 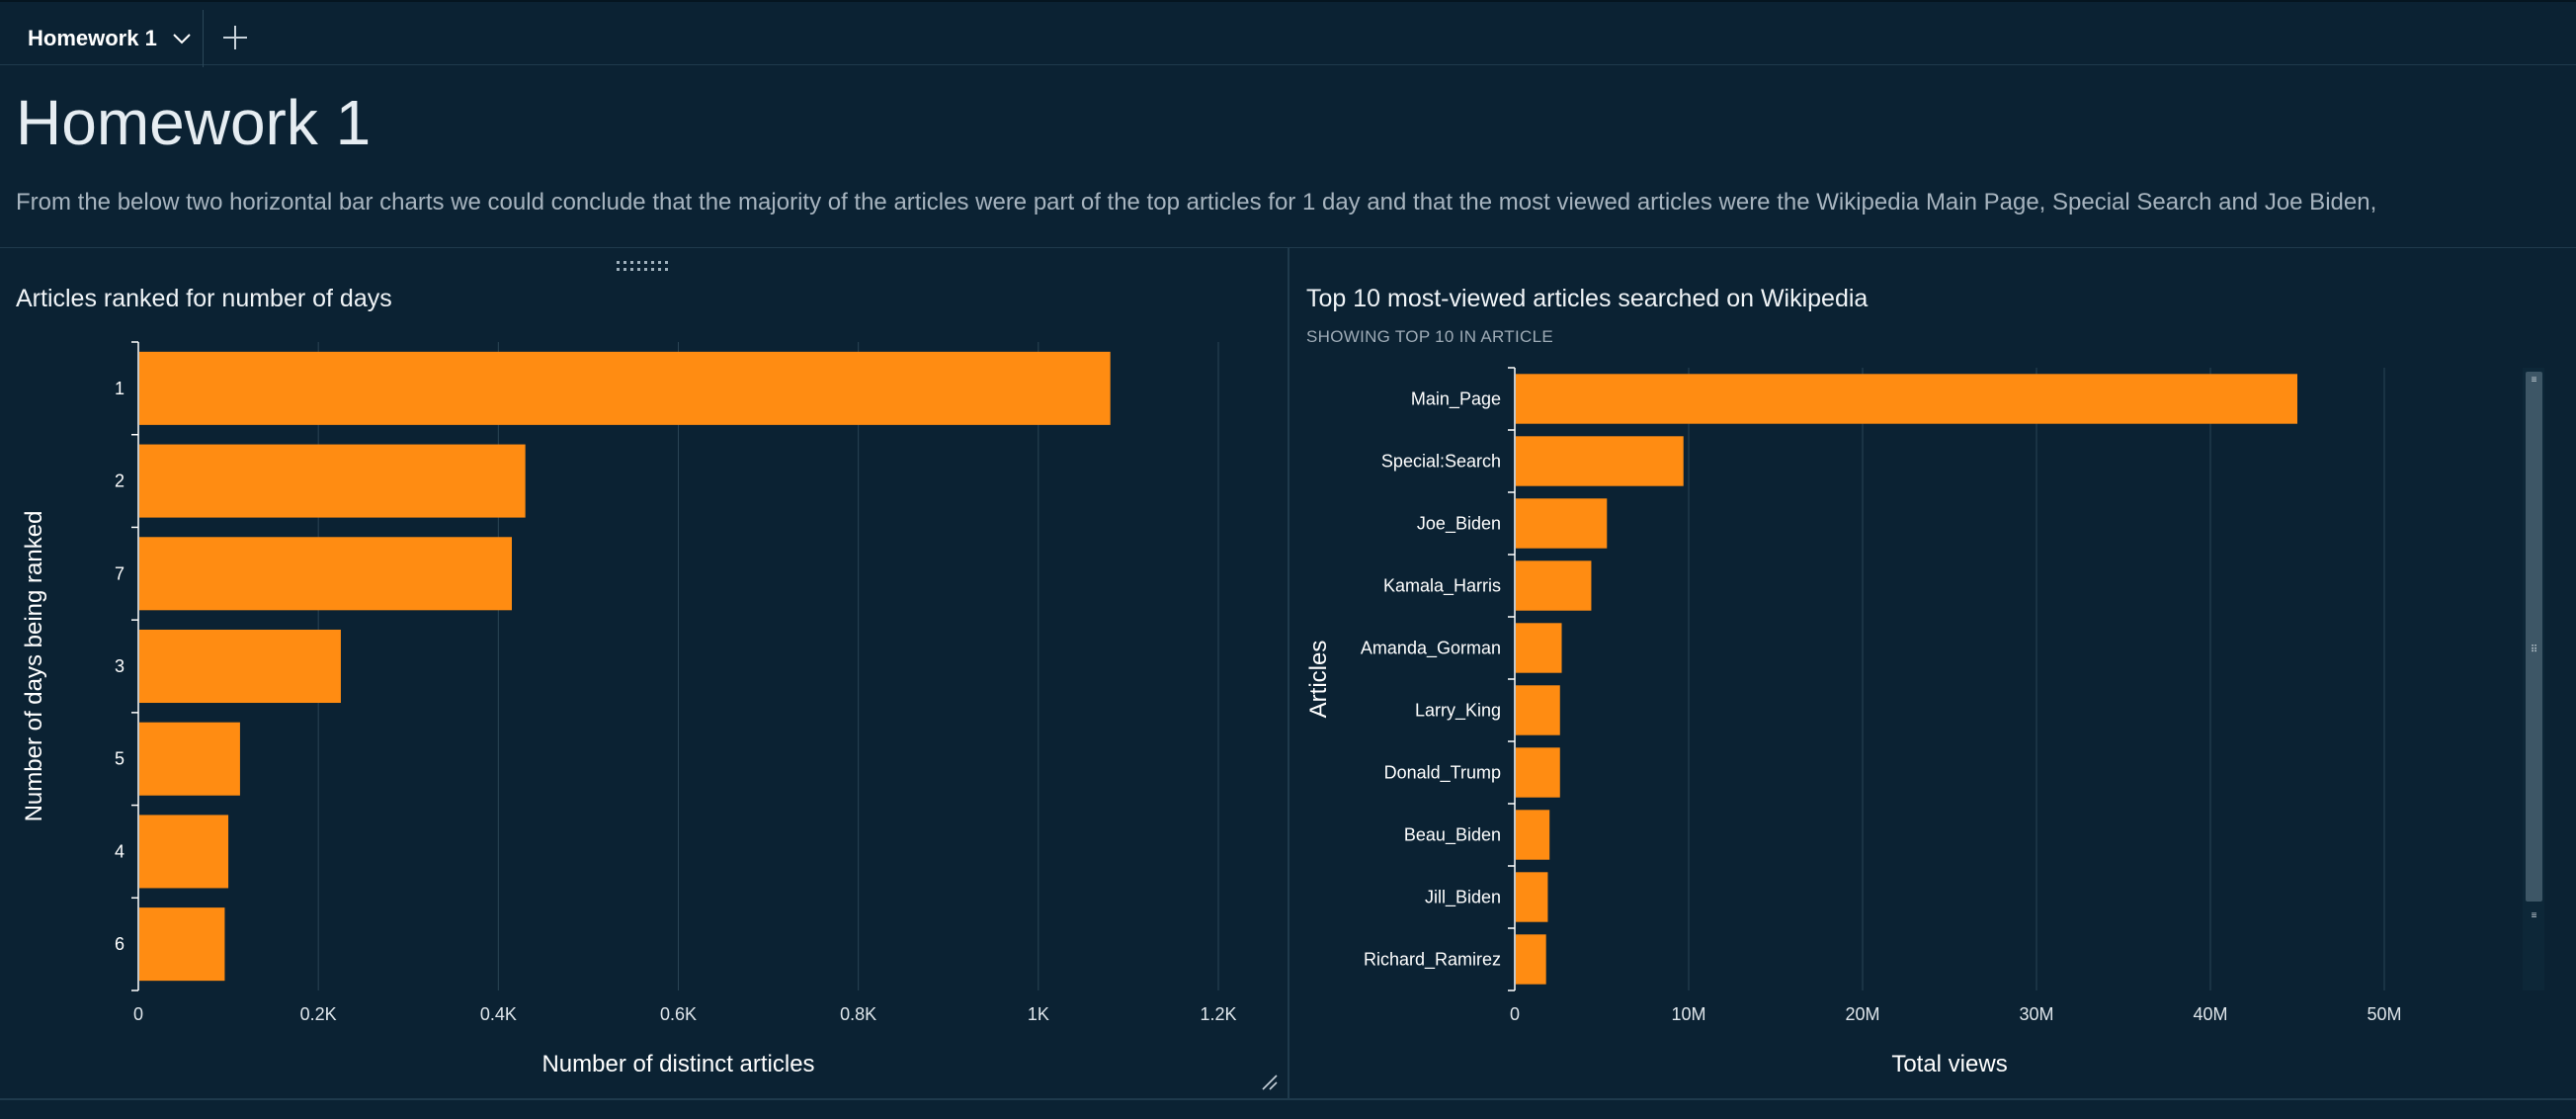 What do you see at coordinates (643, 266) in the screenshot?
I see `drag-handle-icon` at bounding box center [643, 266].